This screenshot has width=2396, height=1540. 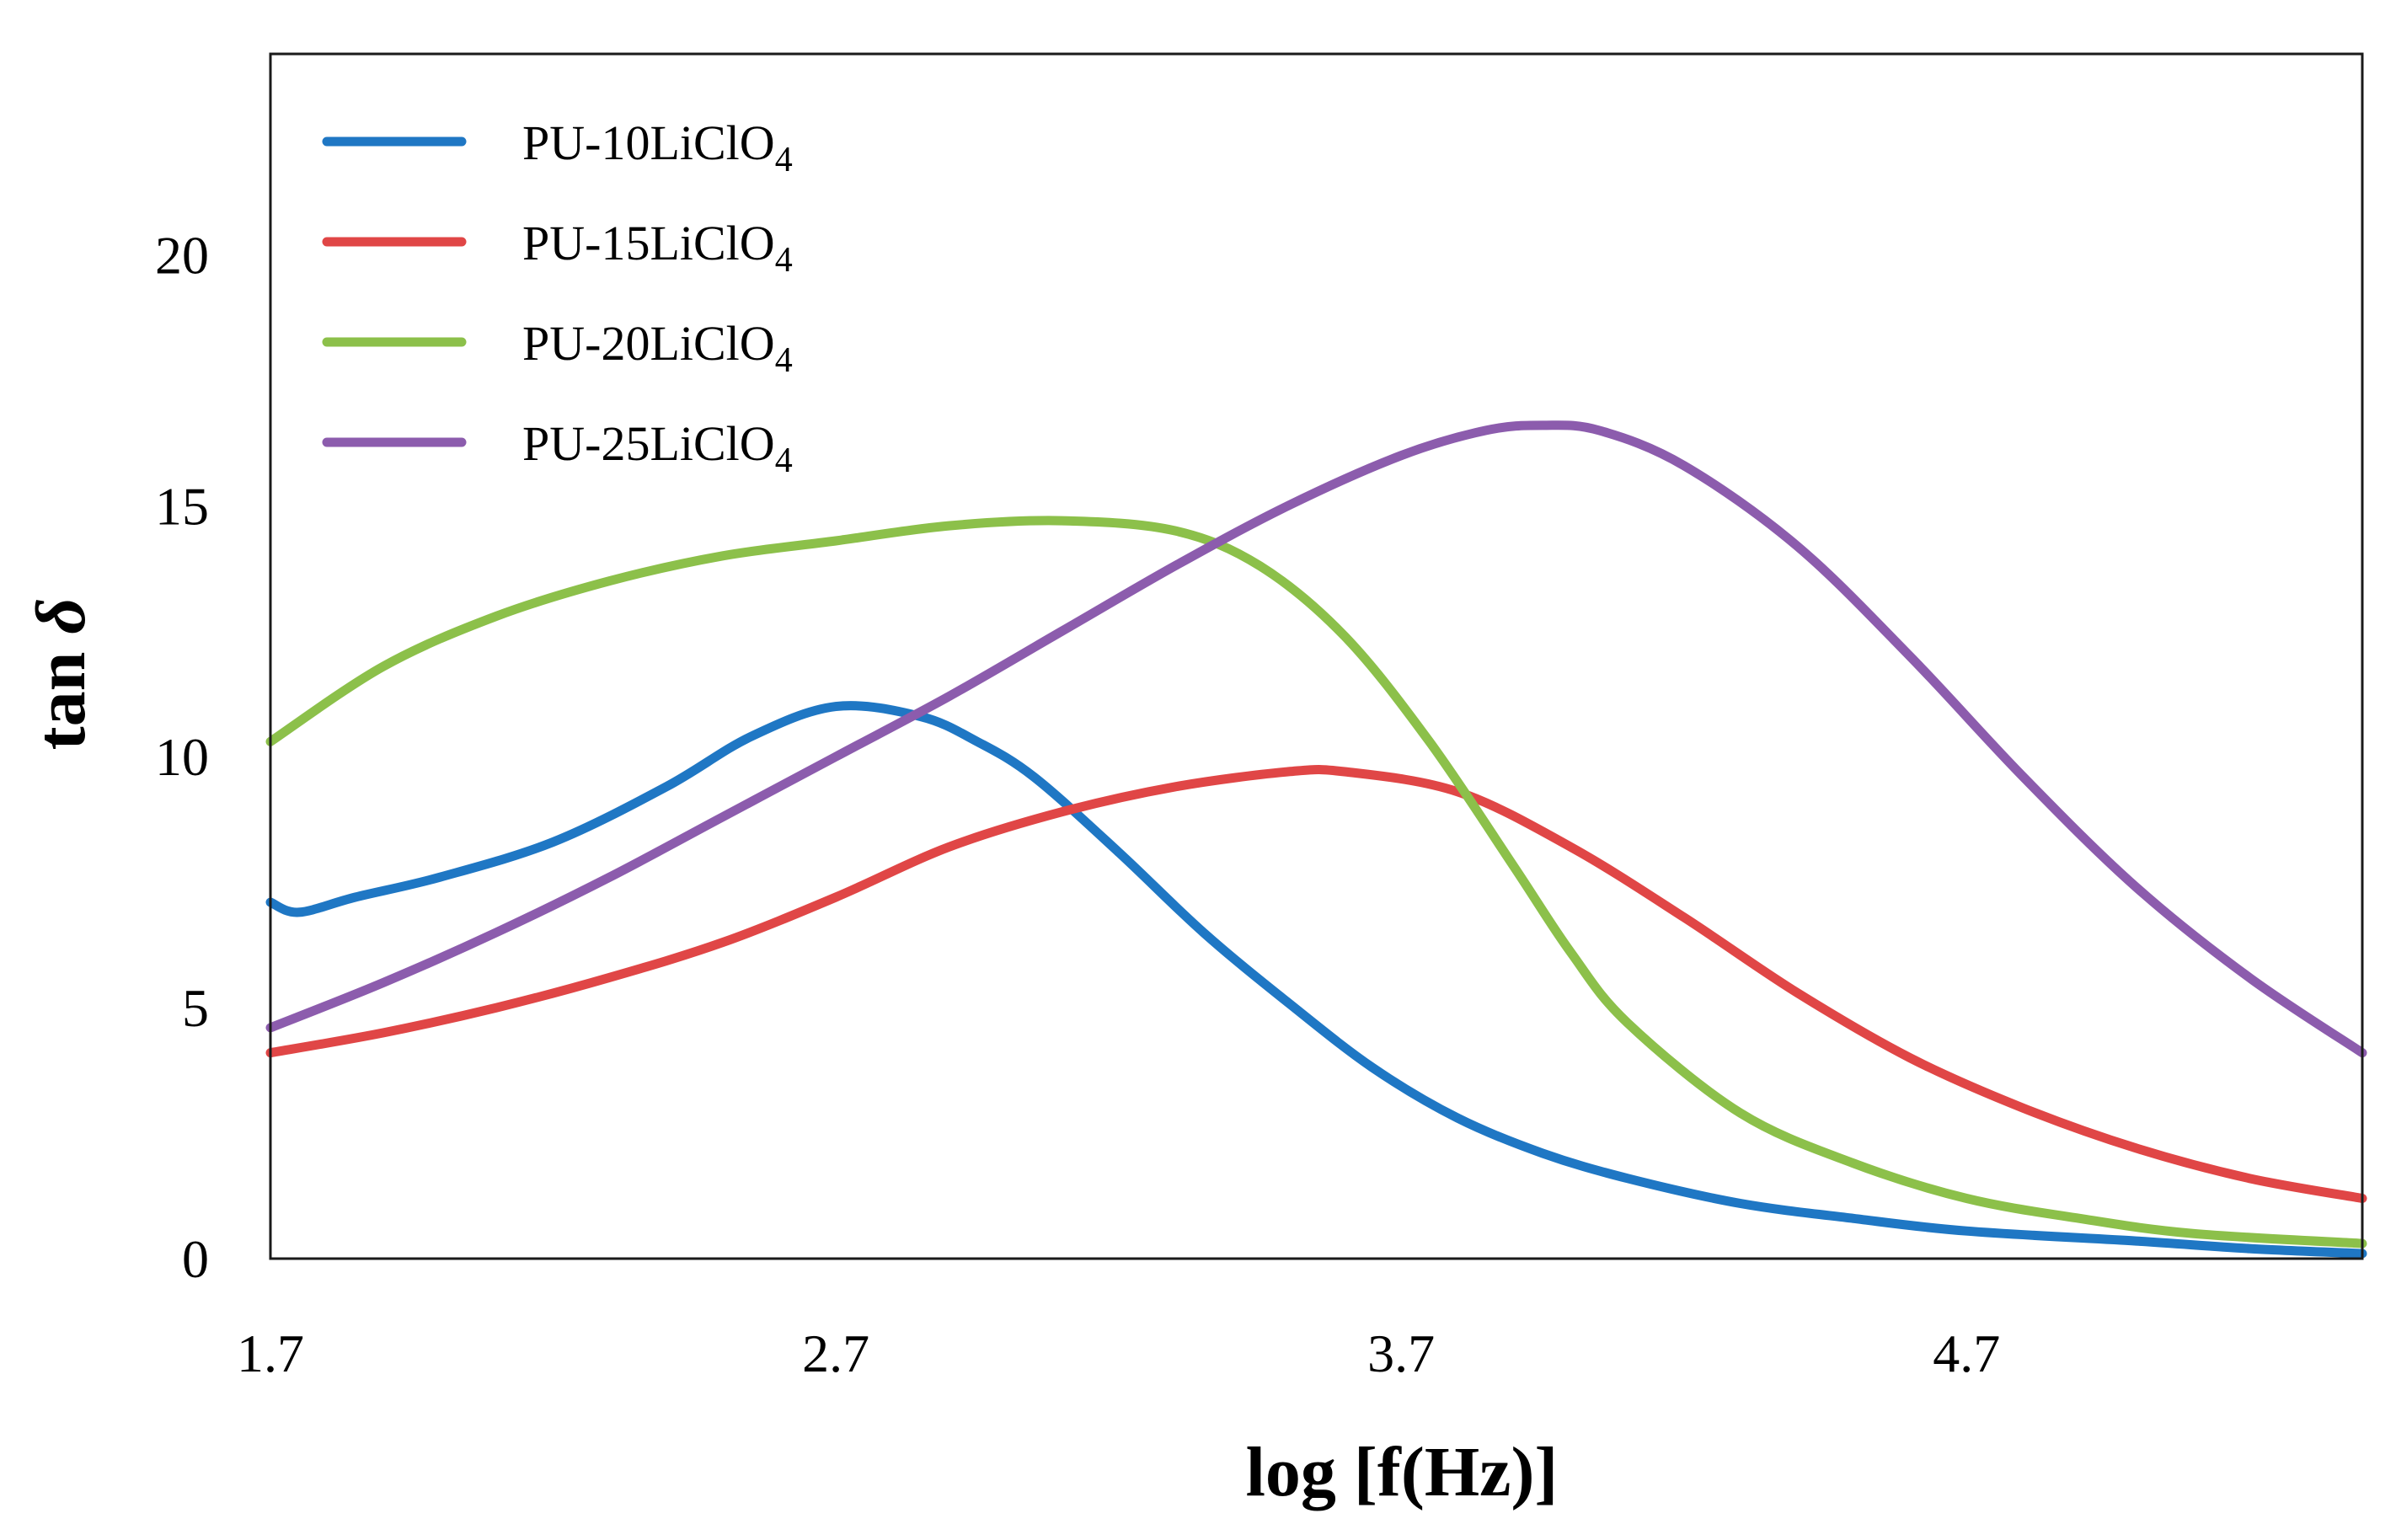 I want to click on legend-label: PU-10LiClO4, so click(x=657, y=147).